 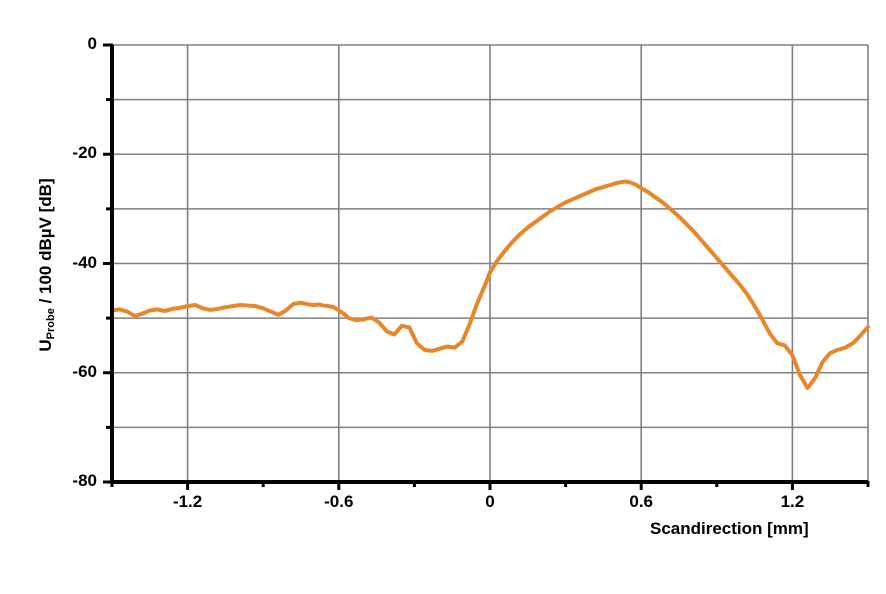 What do you see at coordinates (641, 501) in the screenshot?
I see `x-tick-label: 0.6` at bounding box center [641, 501].